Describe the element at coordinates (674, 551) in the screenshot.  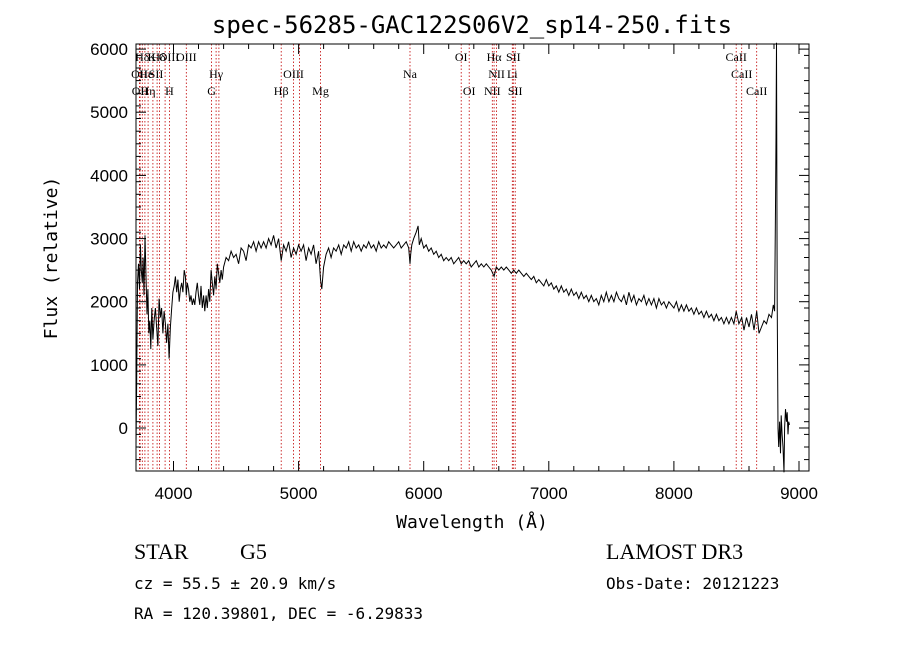
I see `survey-name: LAMOST DR3` at that location.